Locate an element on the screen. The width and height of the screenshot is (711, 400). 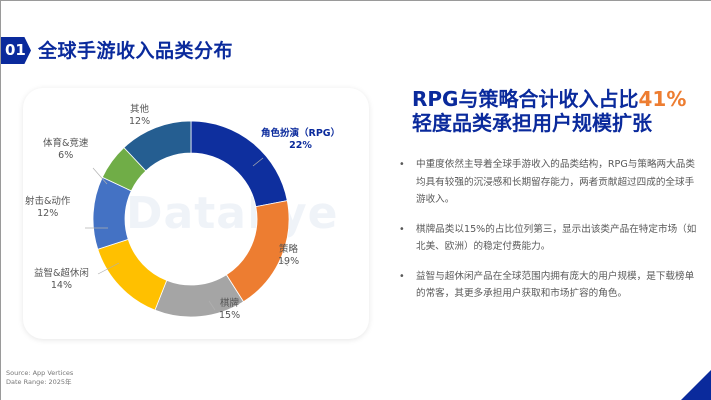
label-board-card: 棋牌 15% is located at coordinates (230, 309).